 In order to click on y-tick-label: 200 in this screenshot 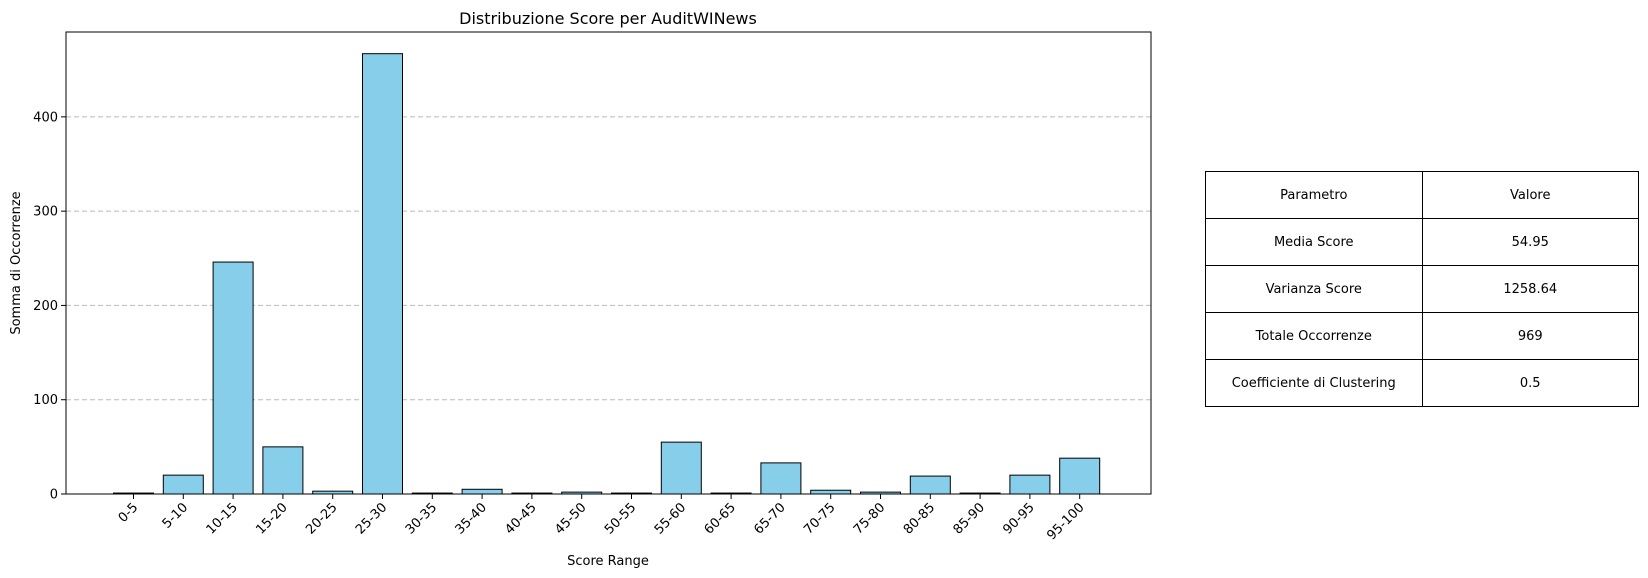, I will do `click(45, 306)`.